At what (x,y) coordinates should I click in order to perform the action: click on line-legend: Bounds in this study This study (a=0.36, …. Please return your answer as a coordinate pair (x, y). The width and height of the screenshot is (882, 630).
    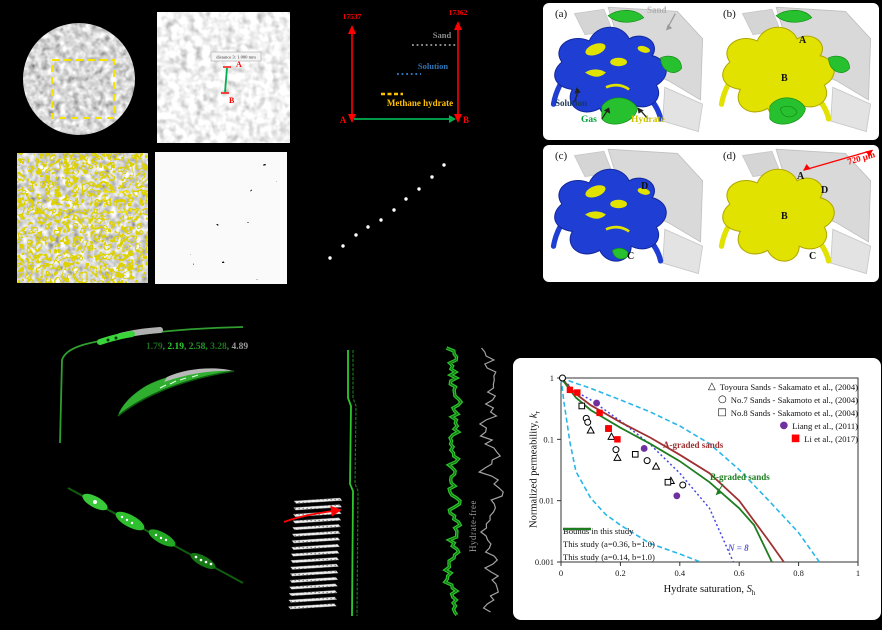
    Looking at the image, I should click on (609, 544).